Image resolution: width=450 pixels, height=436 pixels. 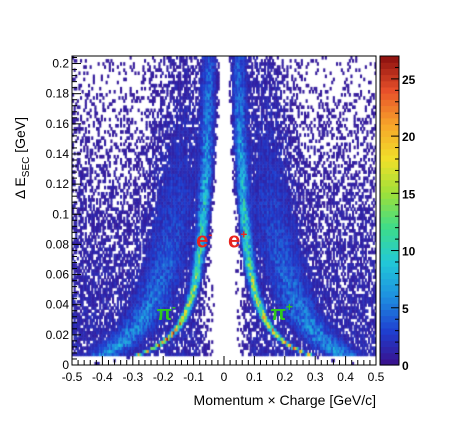 What do you see at coordinates (163, 377) in the screenshot?
I see `x-tick-label: -0.2` at bounding box center [163, 377].